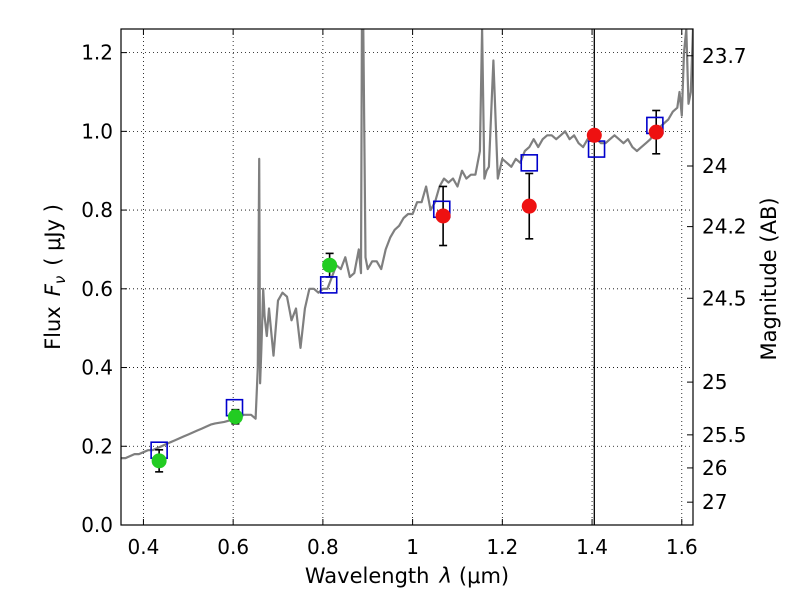 This screenshot has height=600, width=800. I want to click on x-tick-label: 0.4, so click(144, 547).